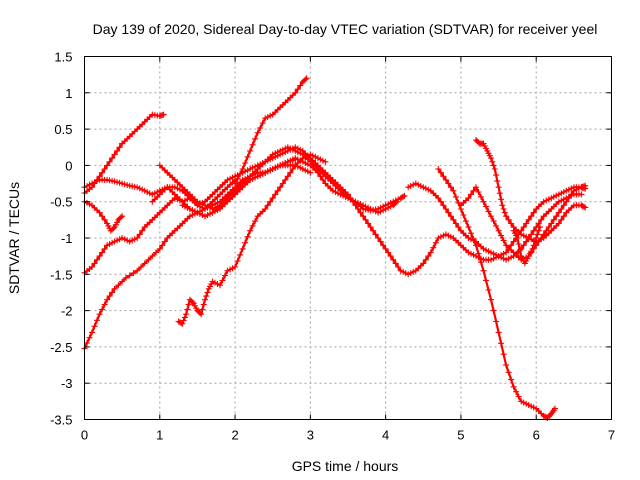 The height and width of the screenshot is (480, 640). Describe the element at coordinates (310, 435) in the screenshot. I see `x-tick-label: 3` at that location.